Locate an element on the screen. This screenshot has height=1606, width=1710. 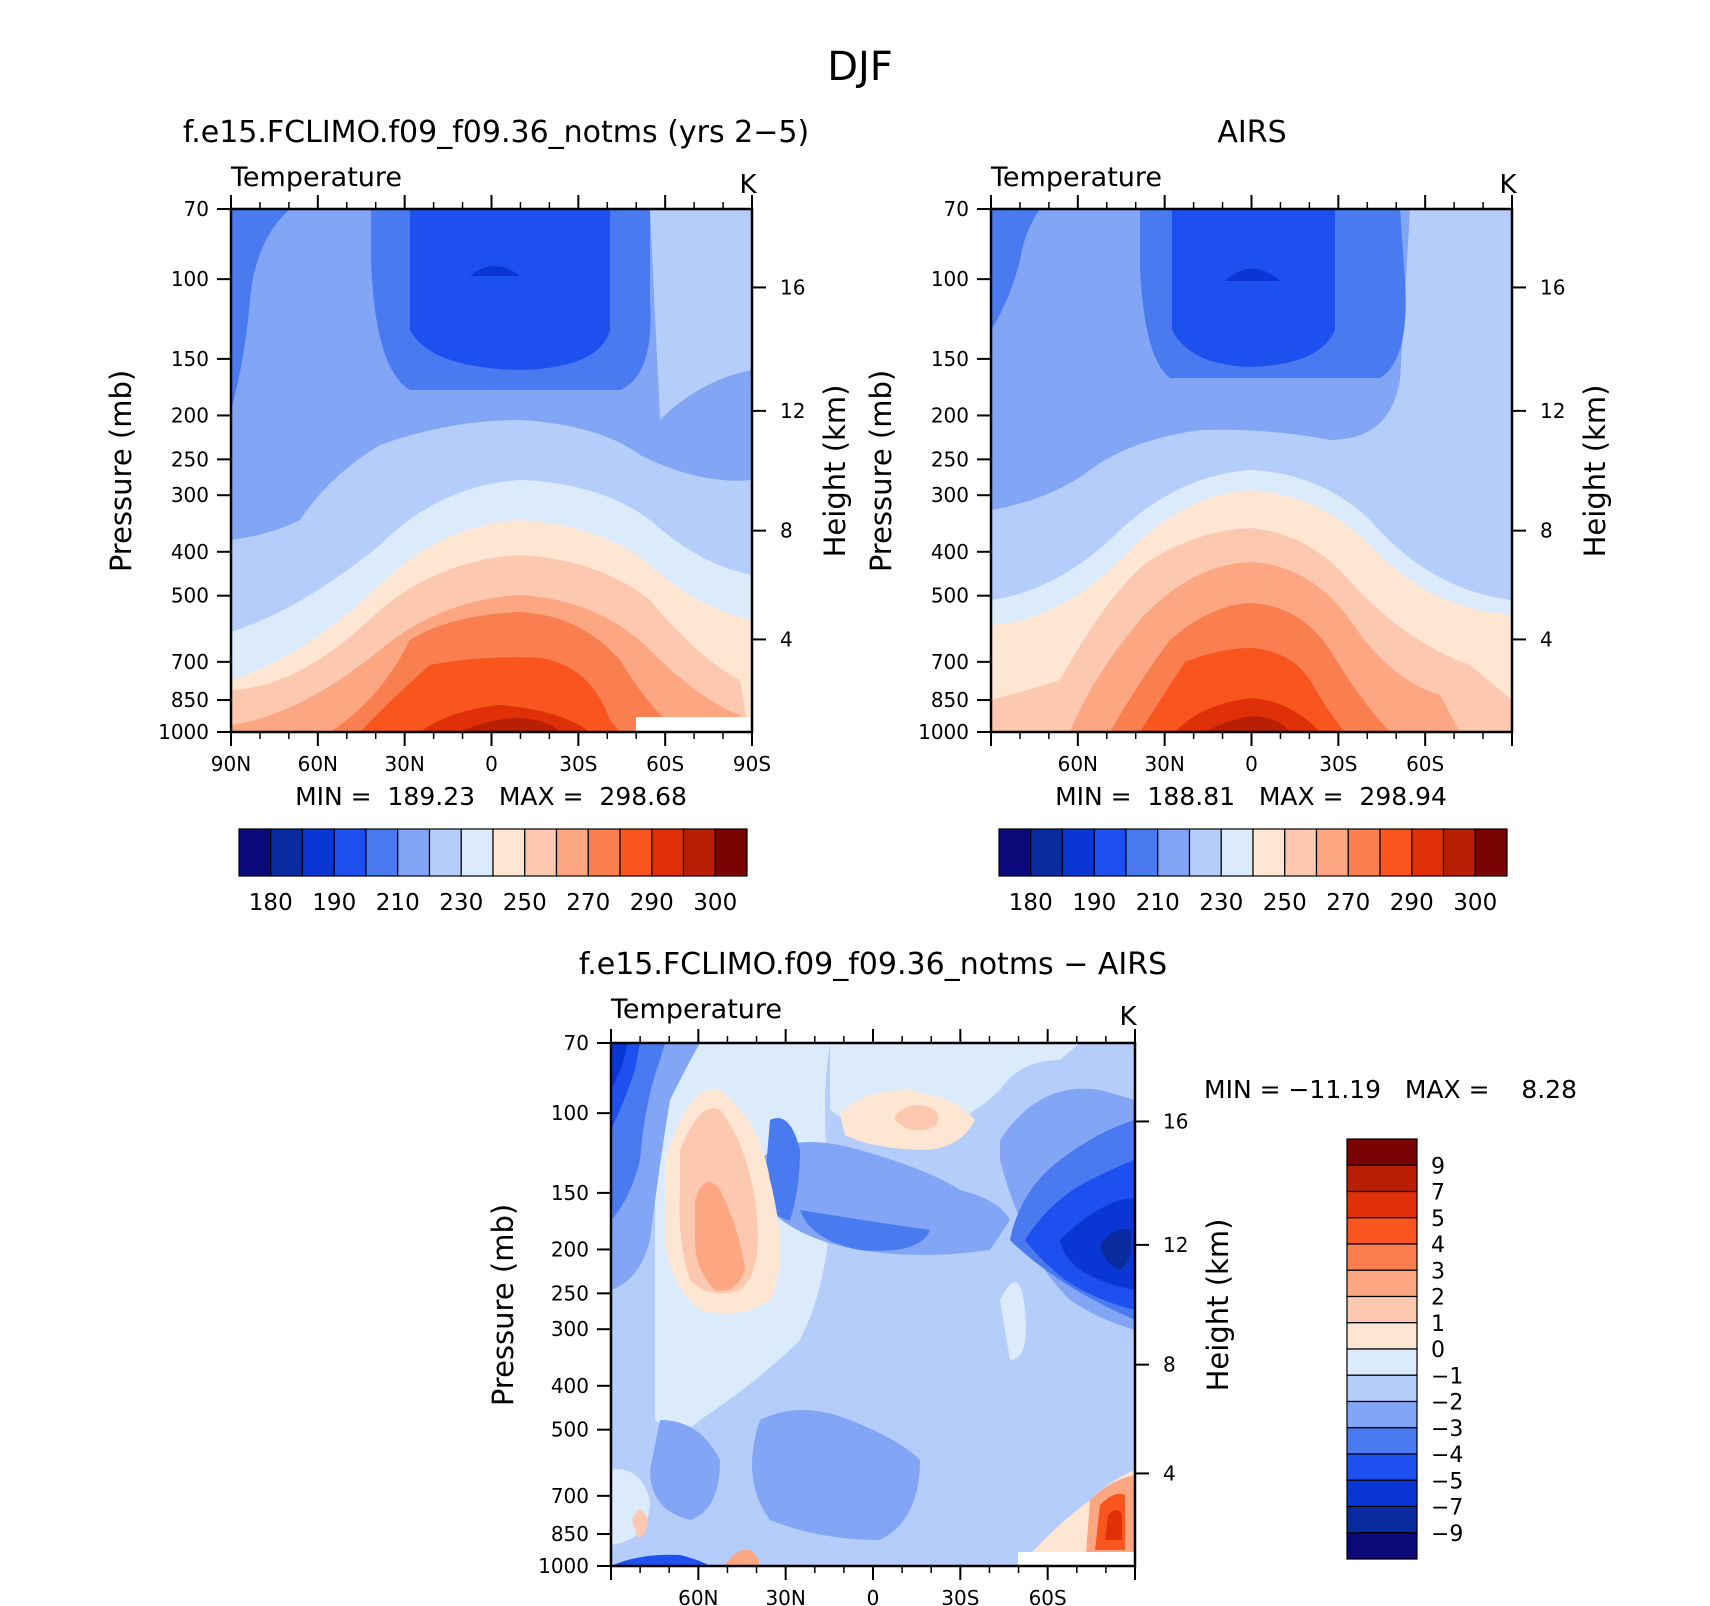
contour-band-neg2-c is located at coordinates (685, 1470).